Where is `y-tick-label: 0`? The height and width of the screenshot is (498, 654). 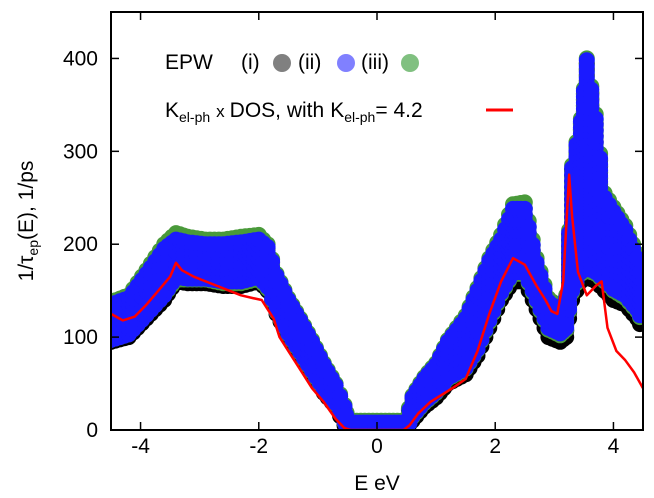
y-tick-label: 0 is located at coordinates (92, 430).